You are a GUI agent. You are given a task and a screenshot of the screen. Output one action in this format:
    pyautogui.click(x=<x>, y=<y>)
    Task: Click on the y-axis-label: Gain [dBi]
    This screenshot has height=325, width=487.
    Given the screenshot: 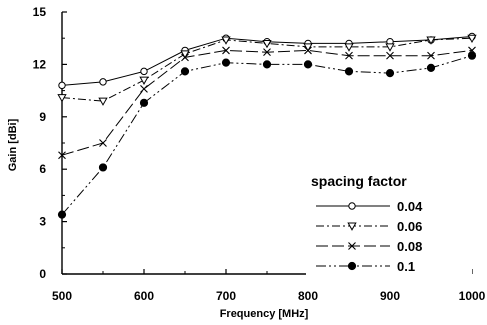 What is the action you would take?
    pyautogui.click(x=13, y=144)
    